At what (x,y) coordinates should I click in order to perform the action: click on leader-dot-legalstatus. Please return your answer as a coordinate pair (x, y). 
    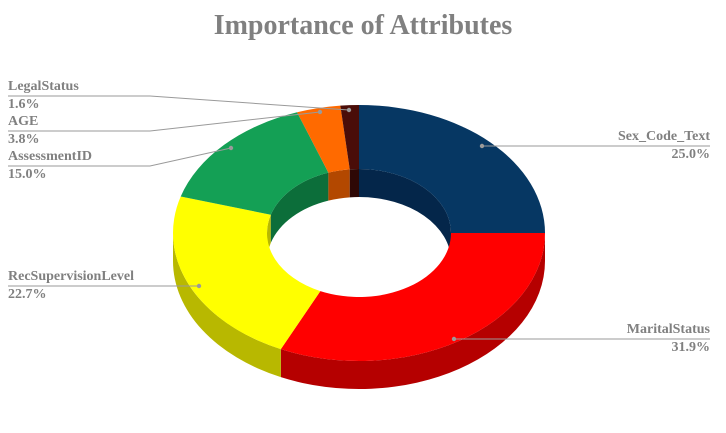
    Looking at the image, I should click on (349, 110).